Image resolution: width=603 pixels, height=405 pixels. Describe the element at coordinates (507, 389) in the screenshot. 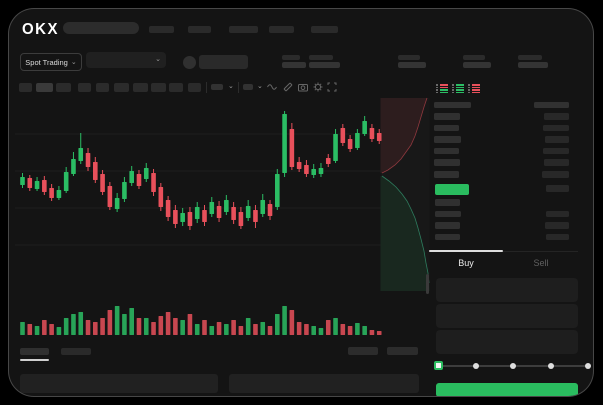

I see `buy-button` at that location.